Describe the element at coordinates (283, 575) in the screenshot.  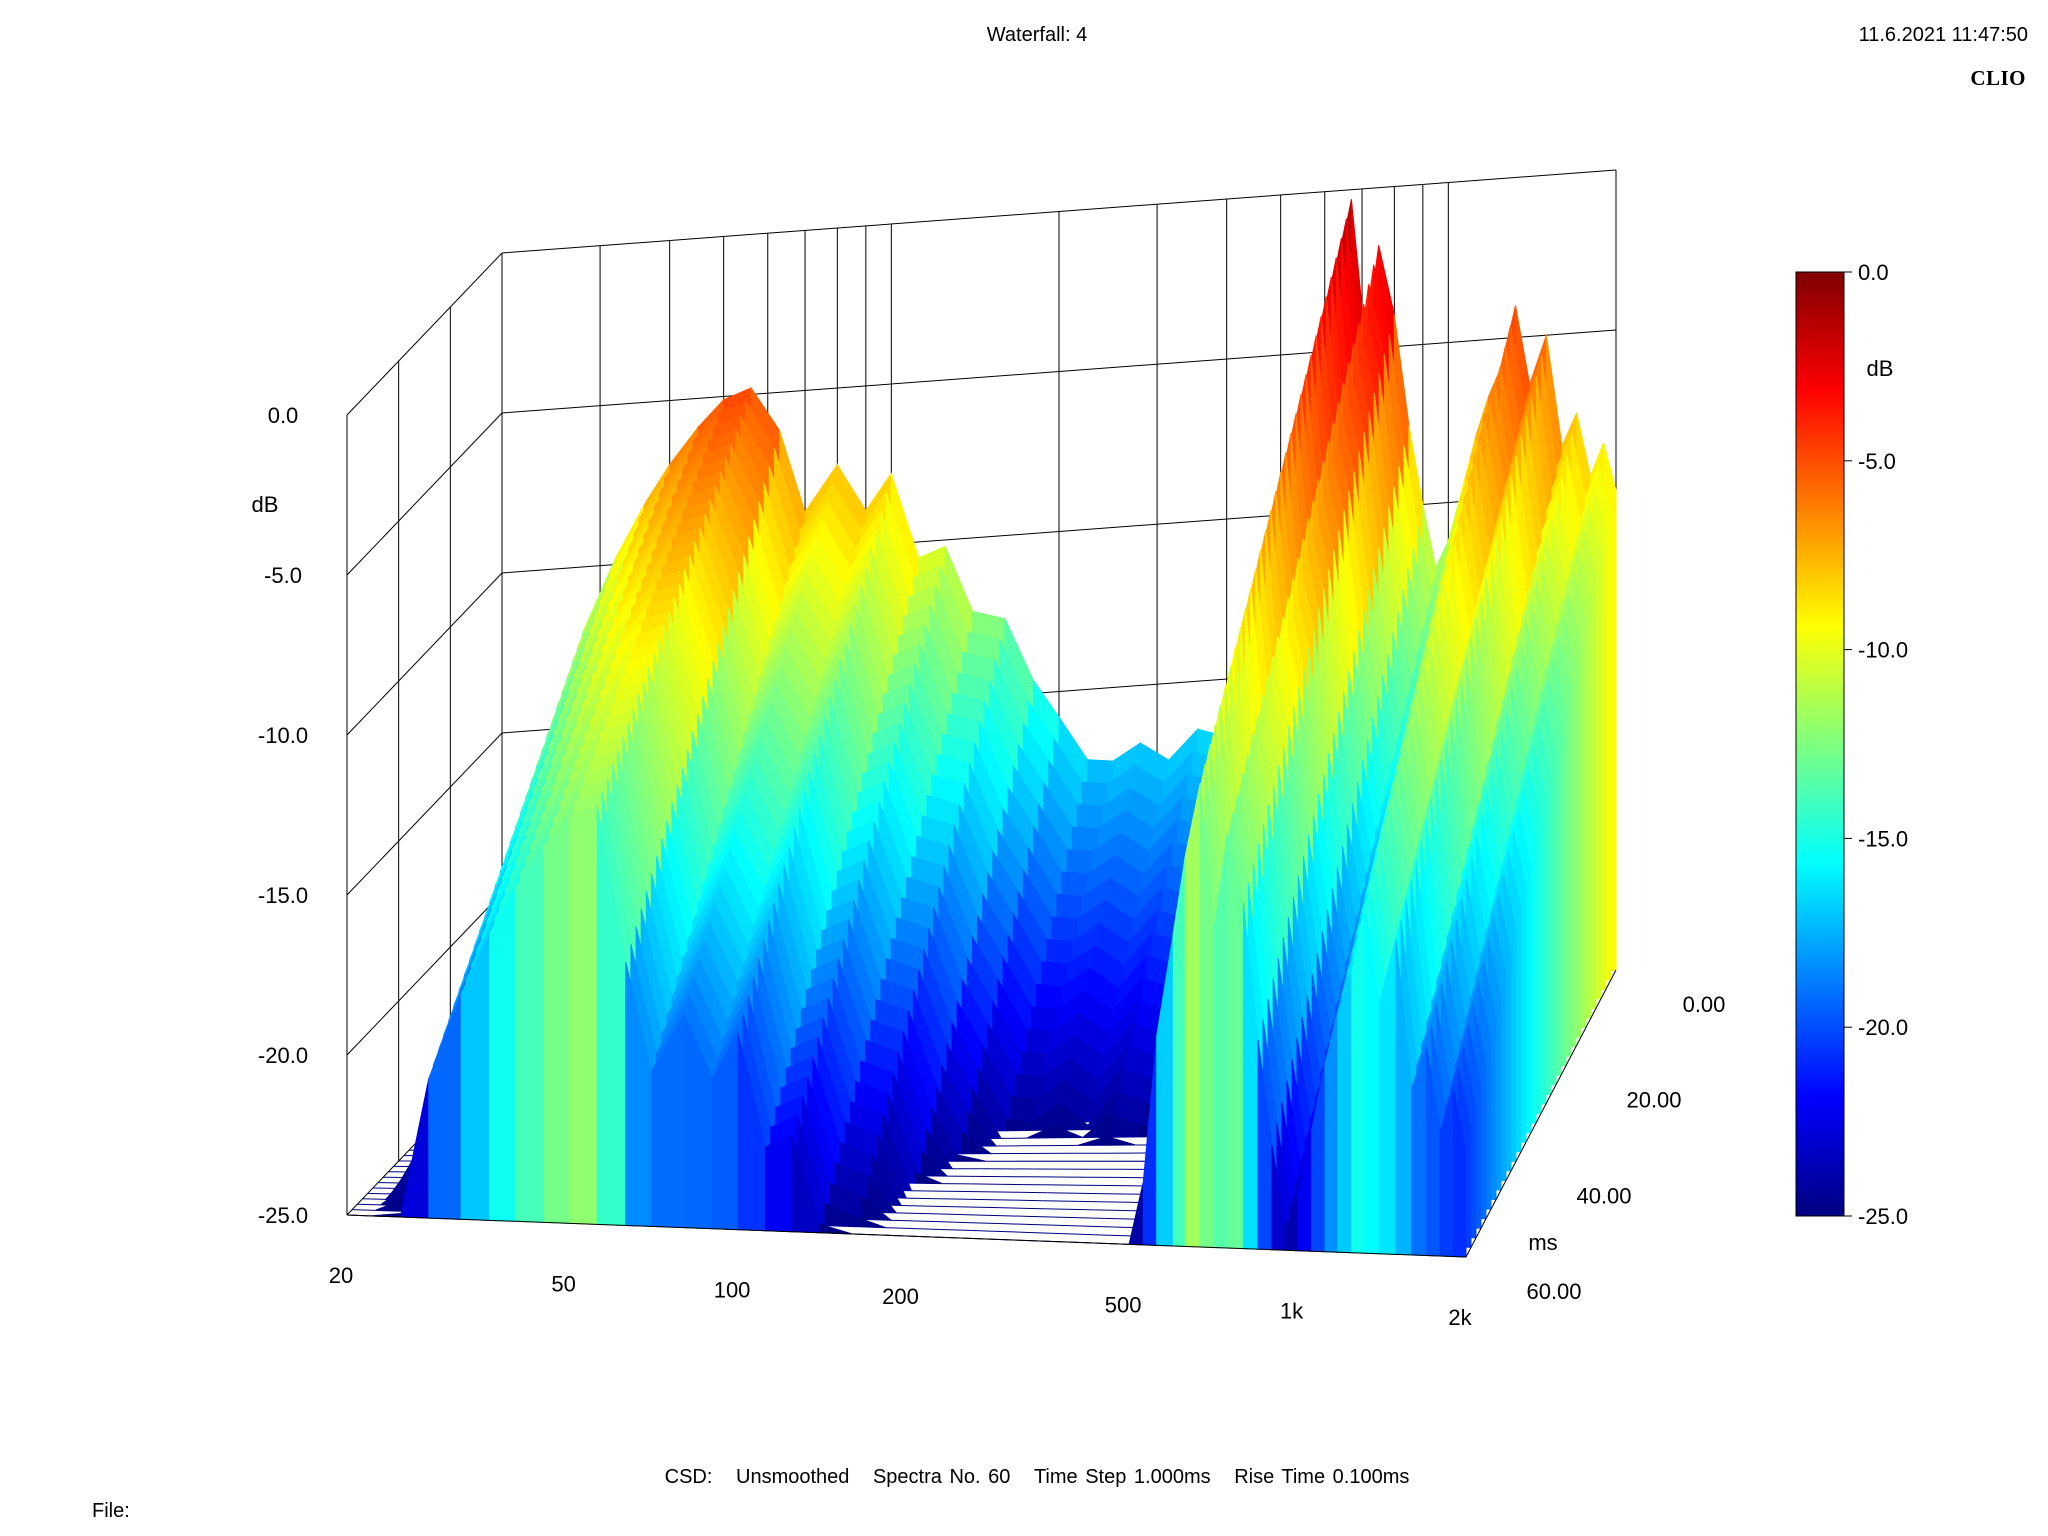
I see `y-tick-label: -5.0` at that location.